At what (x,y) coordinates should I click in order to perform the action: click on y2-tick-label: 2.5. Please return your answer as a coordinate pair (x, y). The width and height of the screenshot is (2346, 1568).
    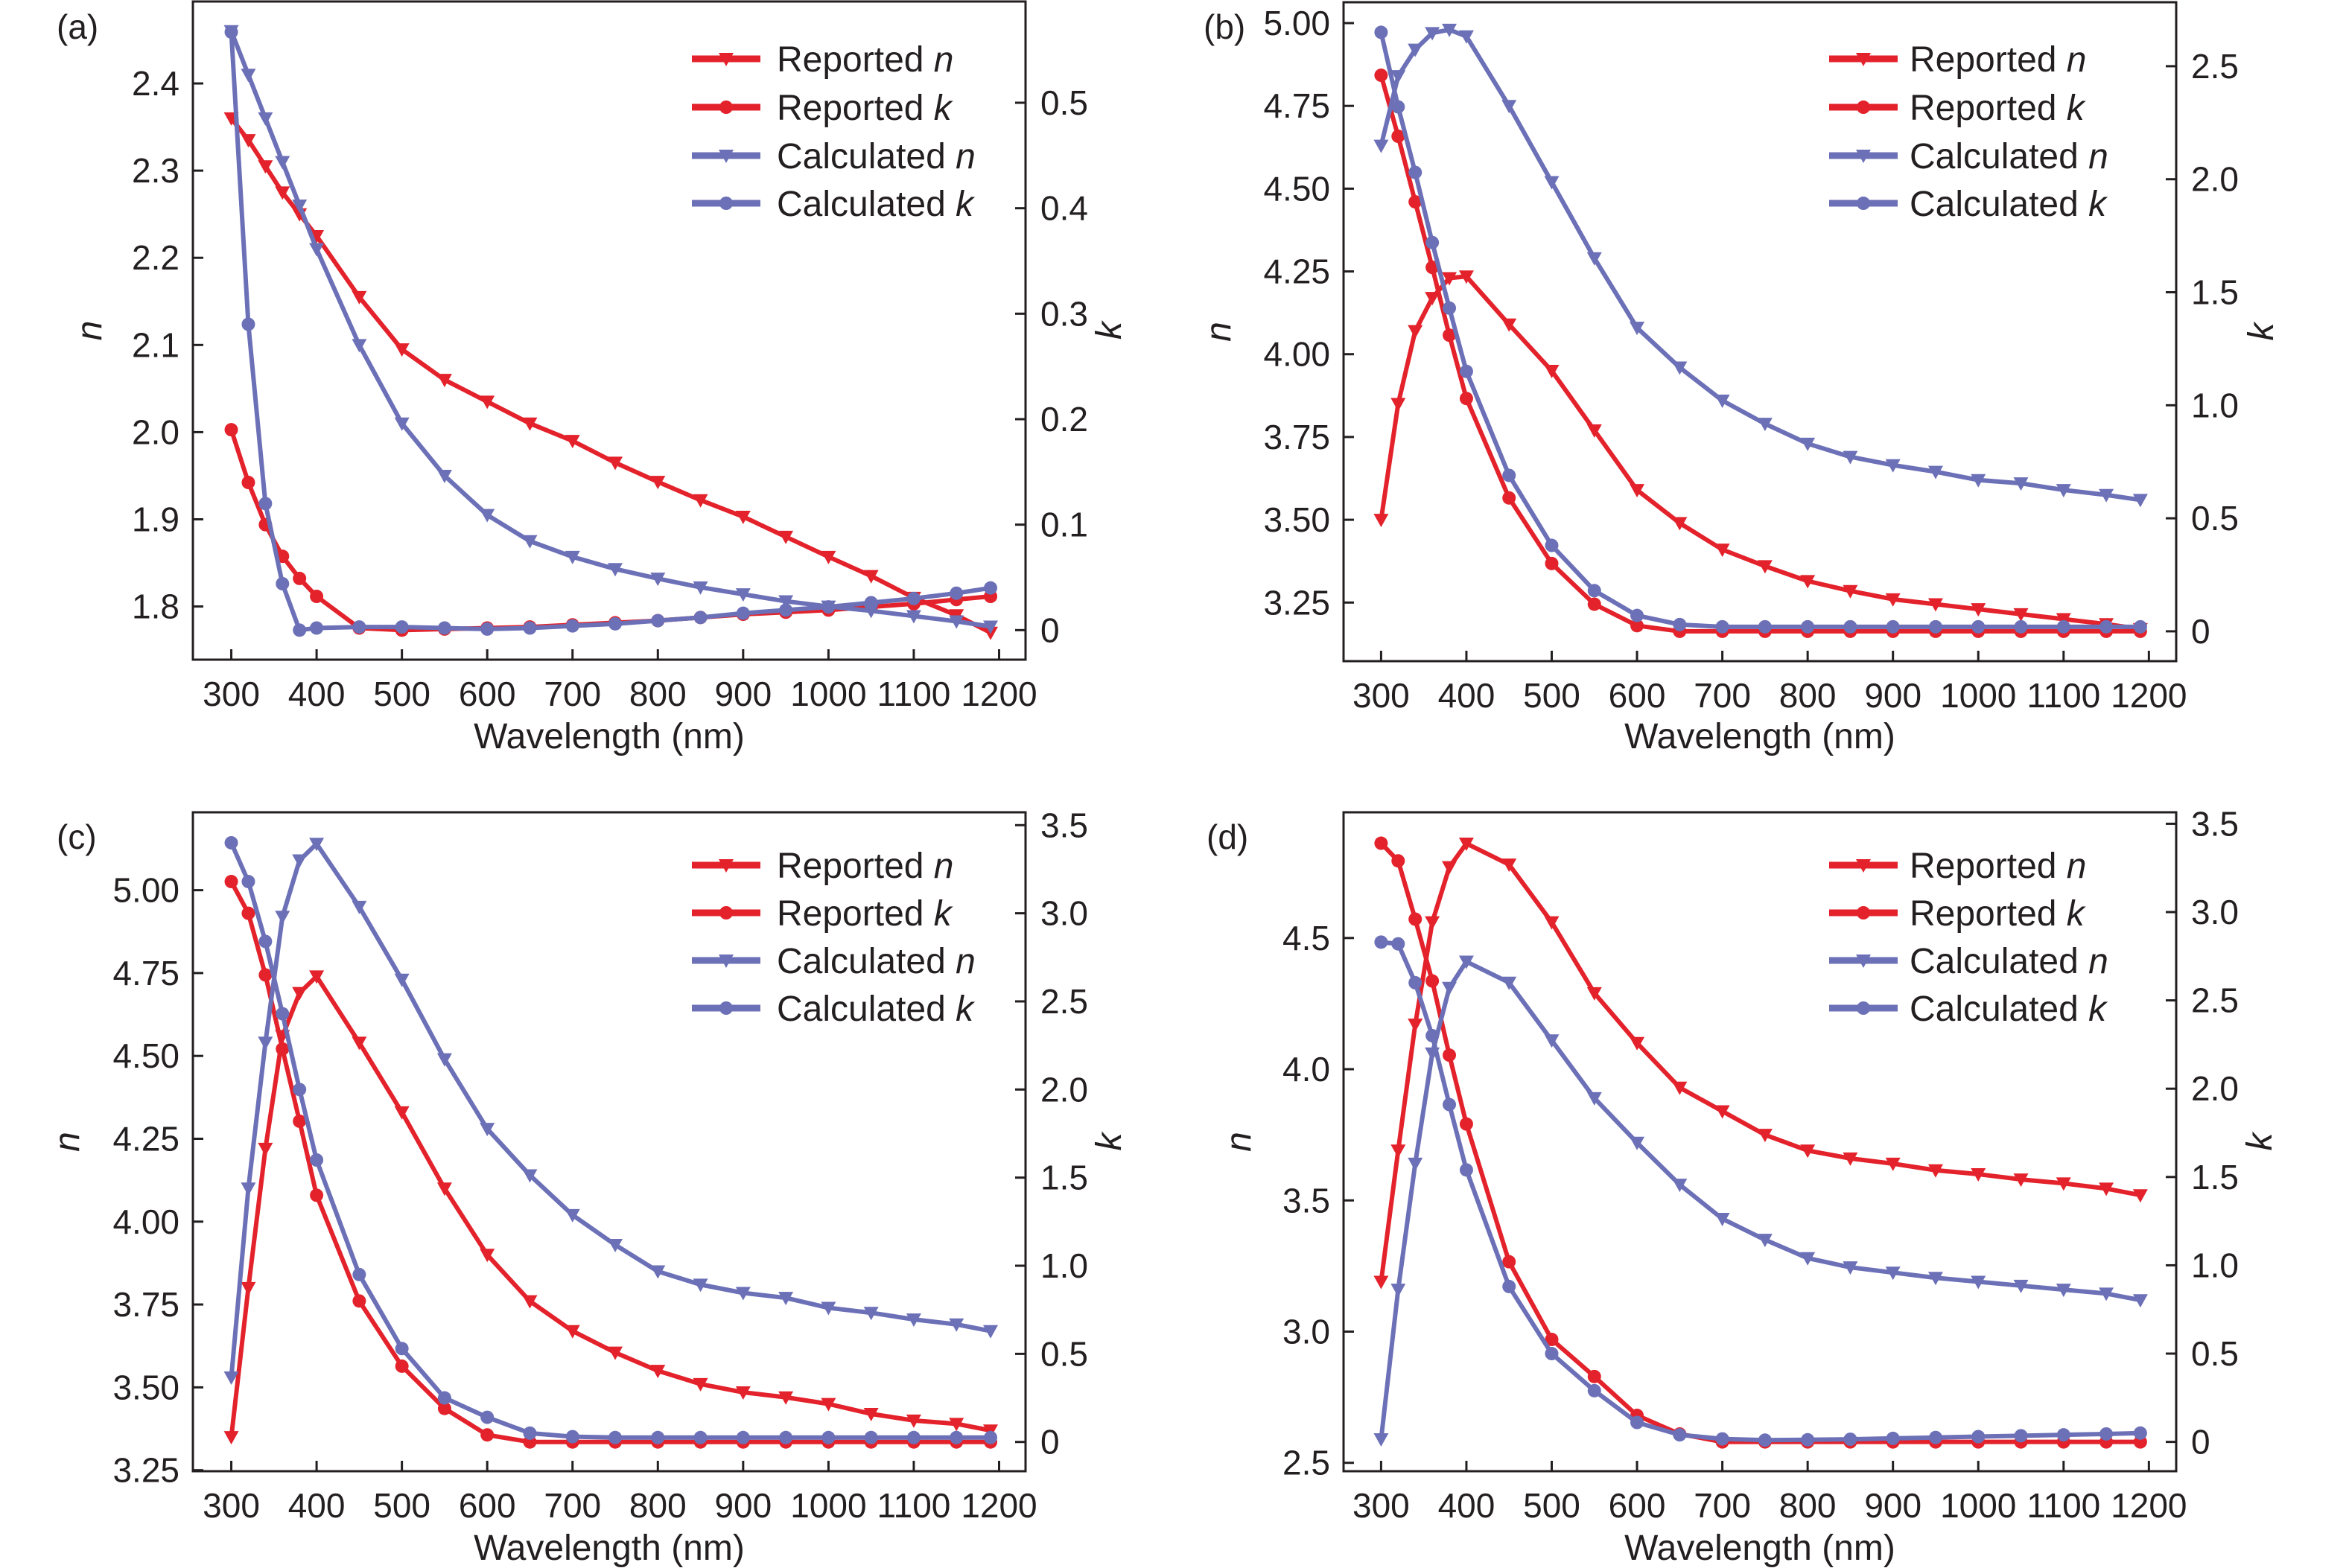
    Looking at the image, I should click on (2215, 66).